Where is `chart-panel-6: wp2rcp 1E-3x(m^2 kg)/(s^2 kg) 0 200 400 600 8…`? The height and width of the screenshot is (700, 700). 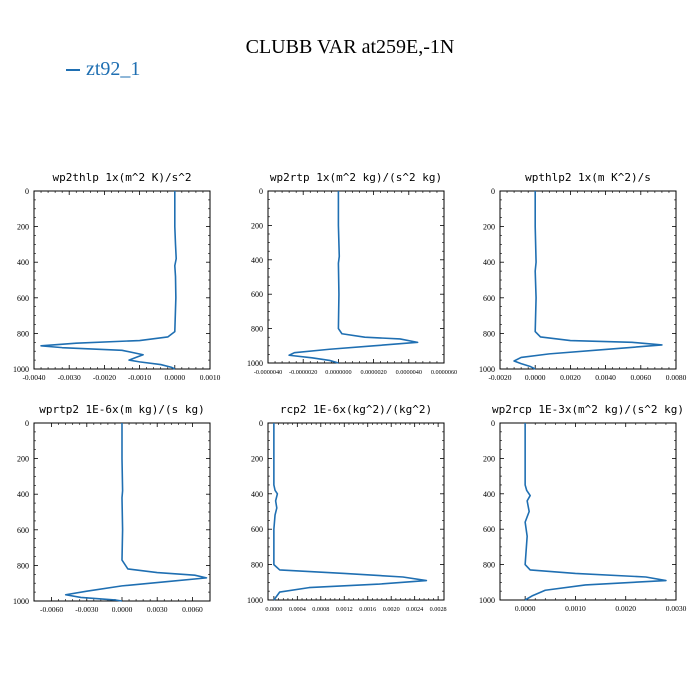
chart-panel-6: wp2rcp 1E-3x(m^2 kg)/(s^2 kg) 0 200 400 600 8… is located at coordinates (583, 508).